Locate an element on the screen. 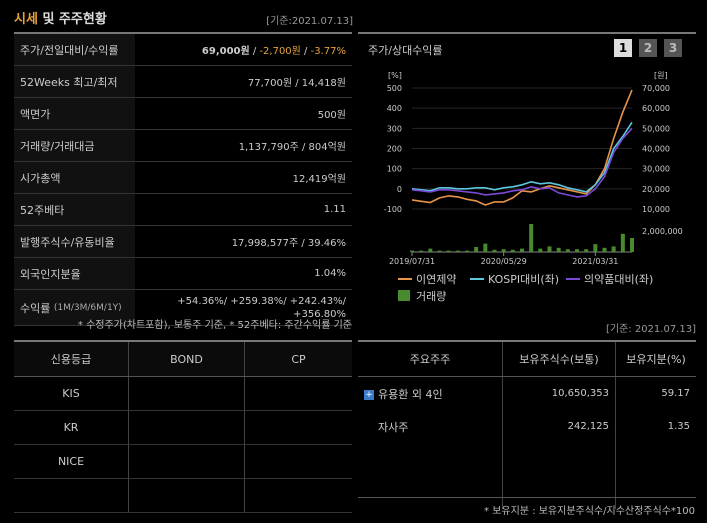  col-bond: BOND is located at coordinates (186, 359).